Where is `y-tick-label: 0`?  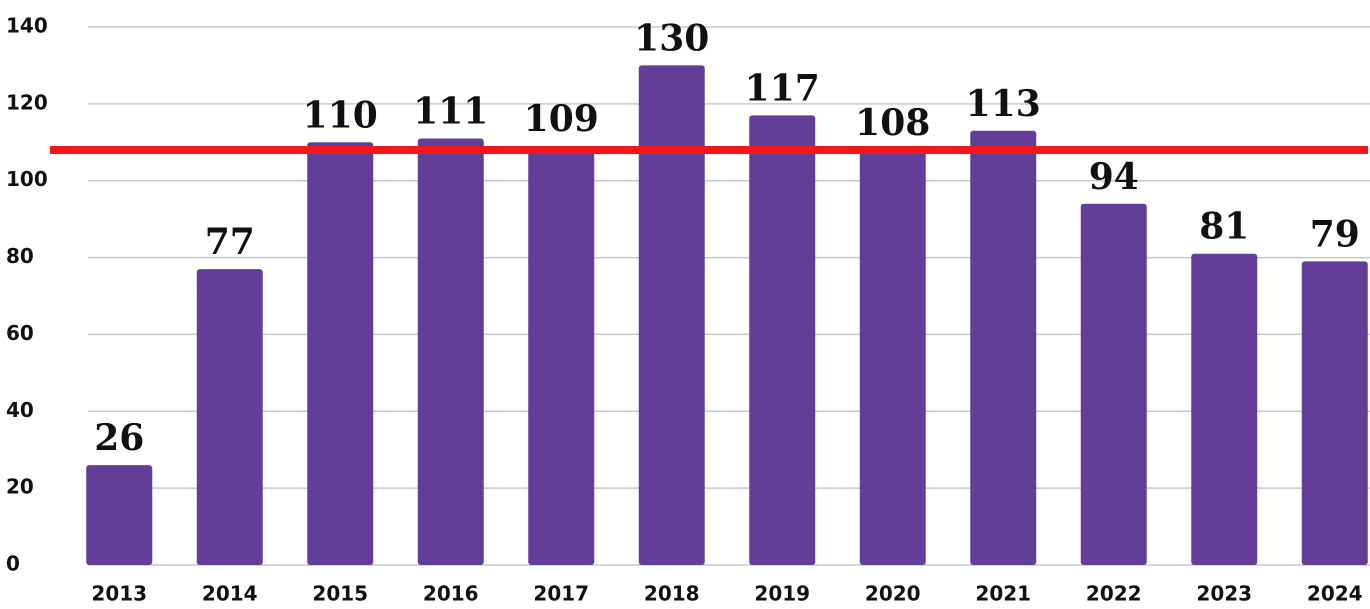 y-tick-label: 0 is located at coordinates (13, 564).